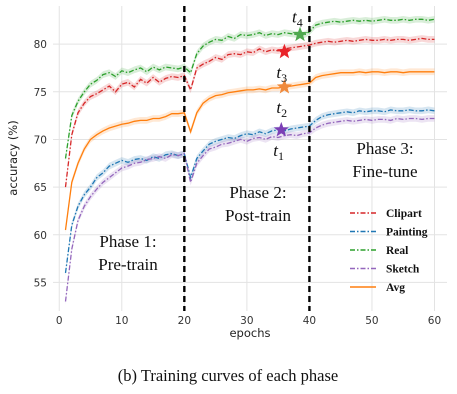  I want to click on y-tick-label: 60, so click(40, 236).